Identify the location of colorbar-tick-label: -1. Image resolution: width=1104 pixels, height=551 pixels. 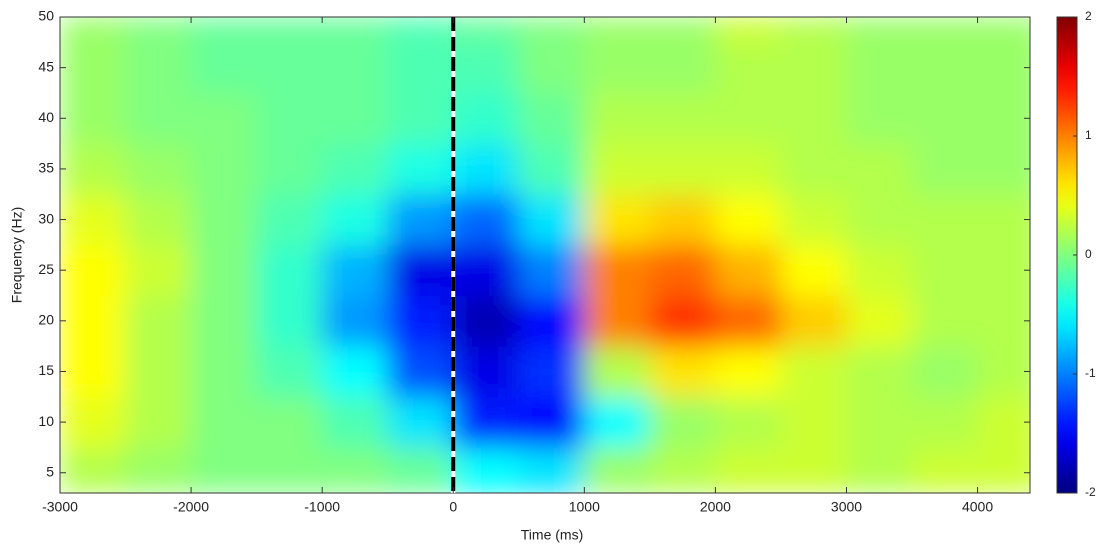
(1090, 373).